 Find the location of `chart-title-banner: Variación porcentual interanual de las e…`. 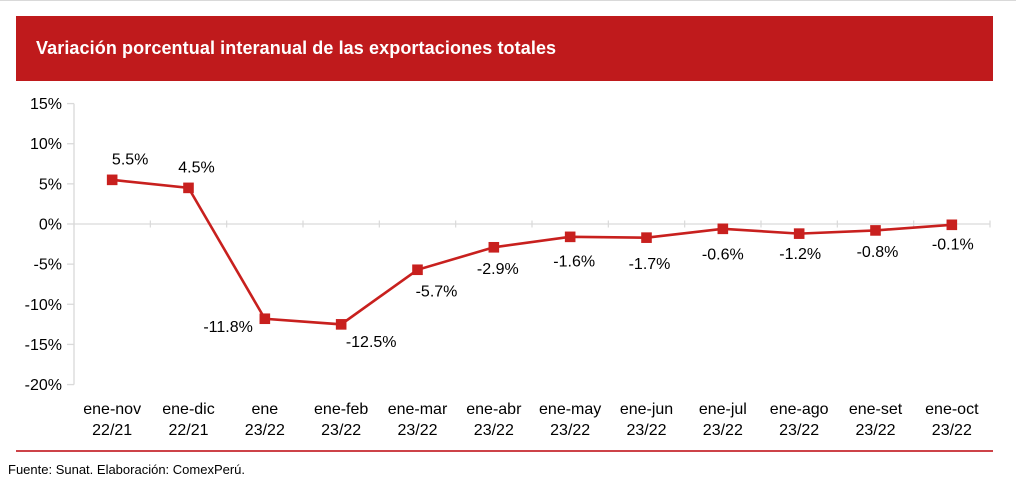

chart-title-banner: Variación porcentual interanual de las e… is located at coordinates (504, 48).